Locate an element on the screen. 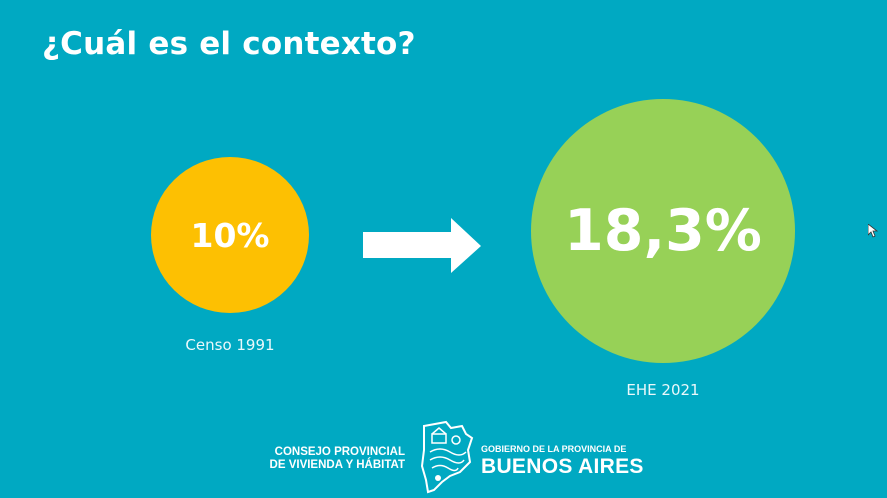 Image resolution: width=887 pixels, height=498 pixels. stat-value-1991: 10% is located at coordinates (230, 235).